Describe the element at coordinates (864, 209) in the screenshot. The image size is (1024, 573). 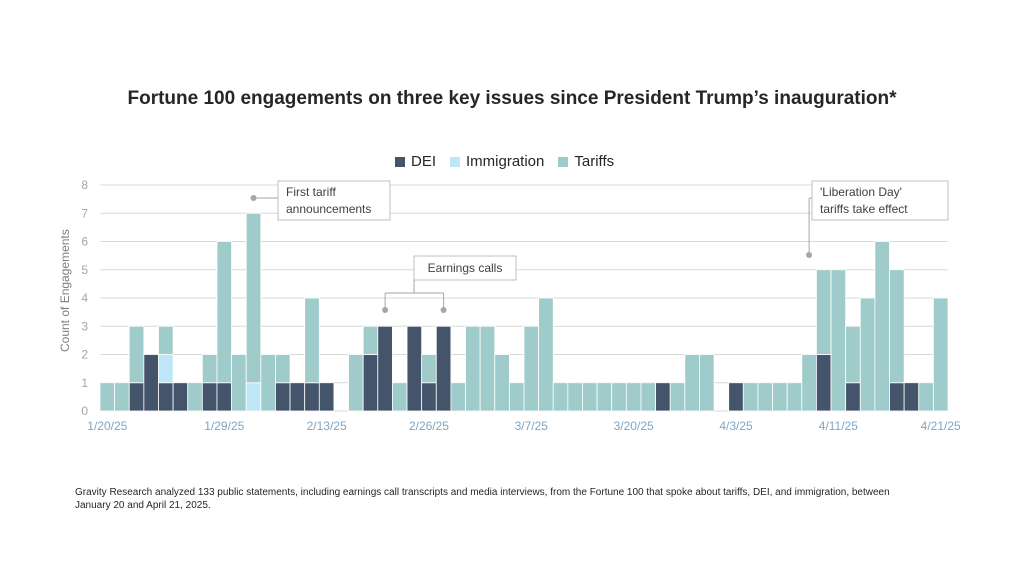
I see `annotation-text: tariffs take effect` at that location.